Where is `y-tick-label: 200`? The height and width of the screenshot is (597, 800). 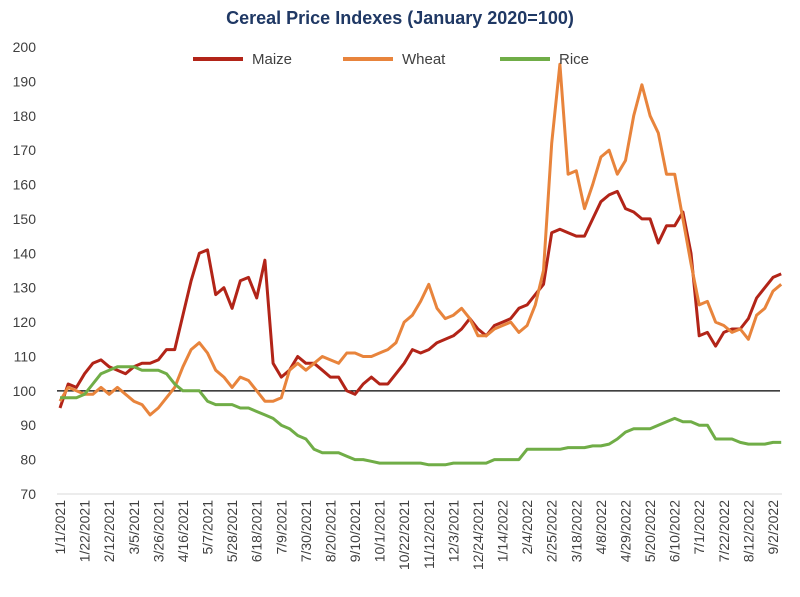 y-tick-label: 200 is located at coordinates (25, 47).